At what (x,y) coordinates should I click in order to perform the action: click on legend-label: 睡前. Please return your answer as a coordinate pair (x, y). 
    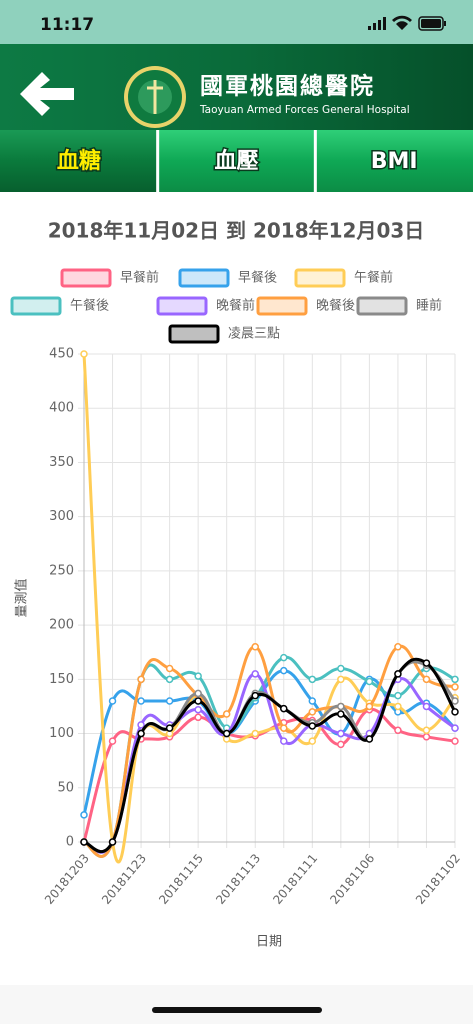
    Looking at the image, I should click on (429, 306).